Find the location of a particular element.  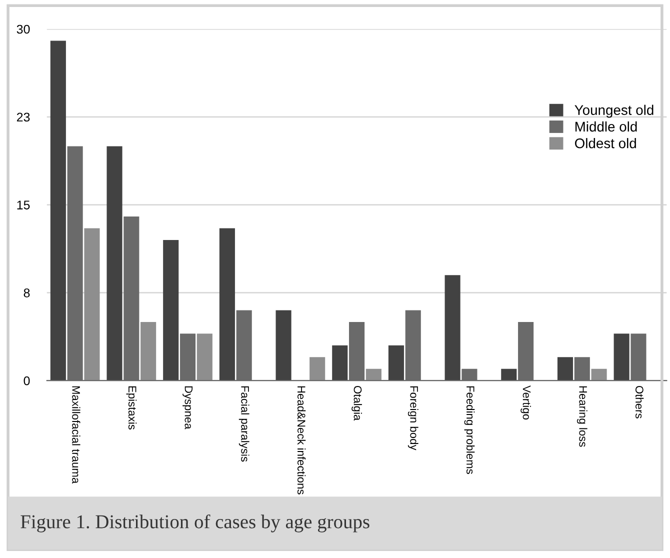

x-tick-label: Feeding problems is located at coordinates (469, 430).